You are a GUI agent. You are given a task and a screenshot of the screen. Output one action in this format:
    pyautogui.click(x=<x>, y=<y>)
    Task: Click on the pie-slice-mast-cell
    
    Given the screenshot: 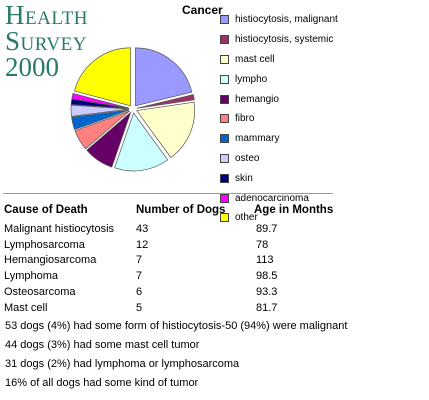 What is the action you would take?
    pyautogui.click(x=165, y=129)
    